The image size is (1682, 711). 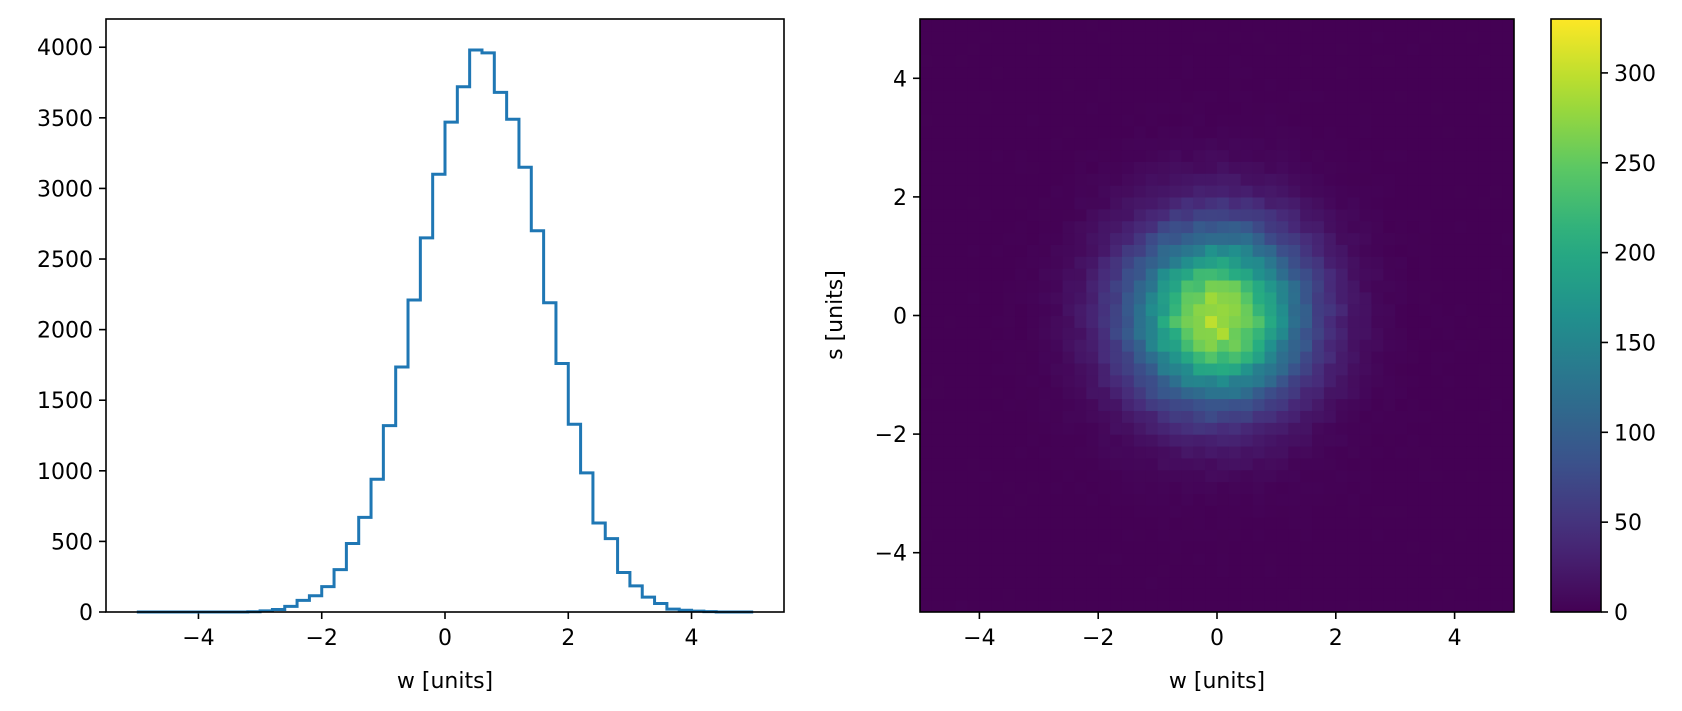 What do you see at coordinates (1635, 433) in the screenshot?
I see `colorbar-tick-label: 100` at bounding box center [1635, 433].